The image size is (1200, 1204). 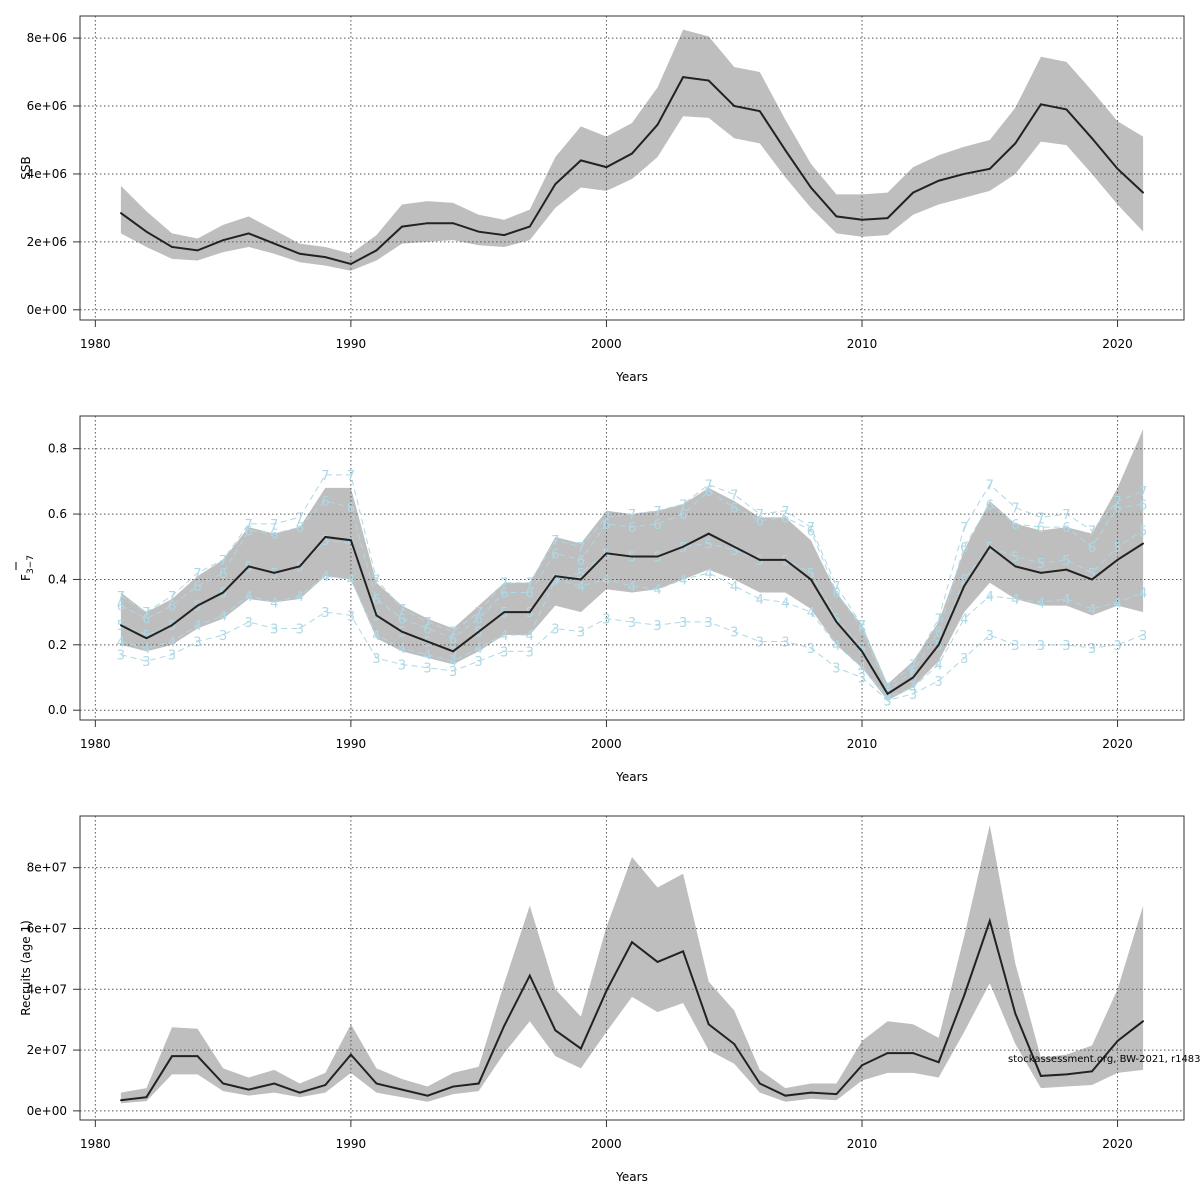 What do you see at coordinates (57, 645) in the screenshot?
I see `y-tick-label: 0.2` at bounding box center [57, 645].